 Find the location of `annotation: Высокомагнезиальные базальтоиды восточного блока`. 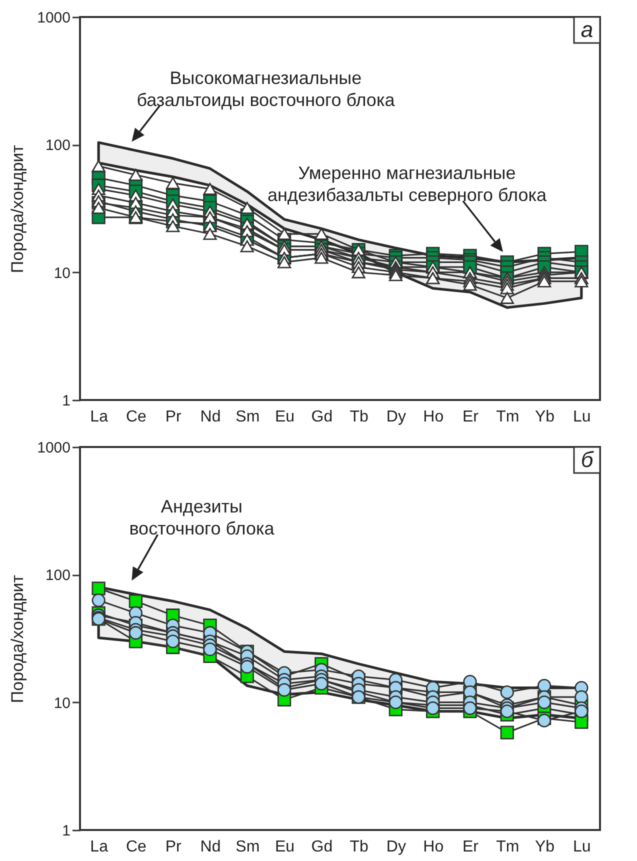

annotation: Высокомагнезиальные базальтоиды восточного блока is located at coordinates (266, 89).